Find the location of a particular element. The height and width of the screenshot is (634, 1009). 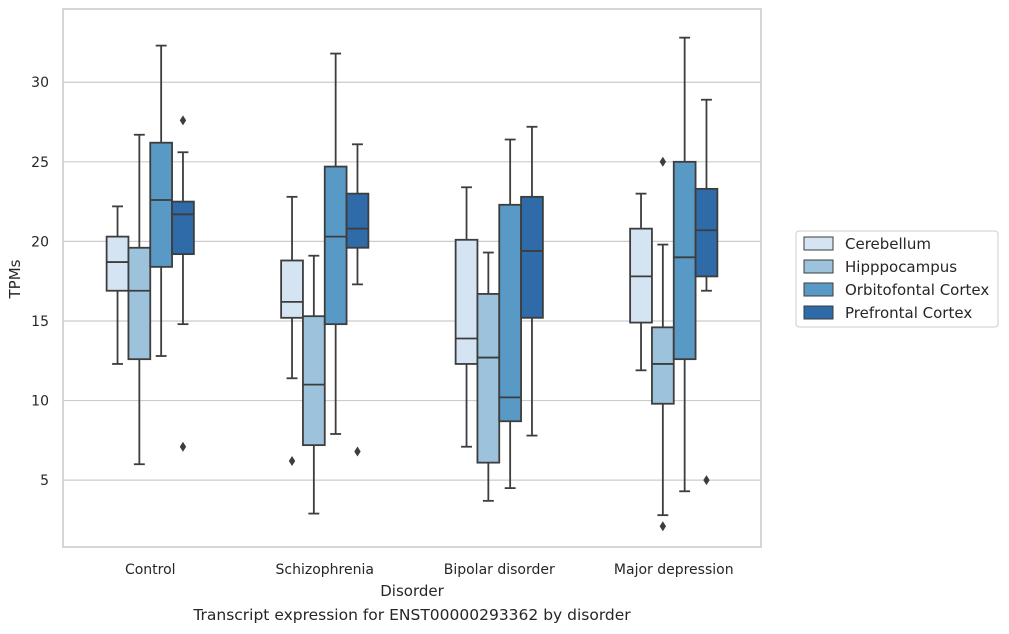

x-tick-label: Major depression is located at coordinates (674, 570).